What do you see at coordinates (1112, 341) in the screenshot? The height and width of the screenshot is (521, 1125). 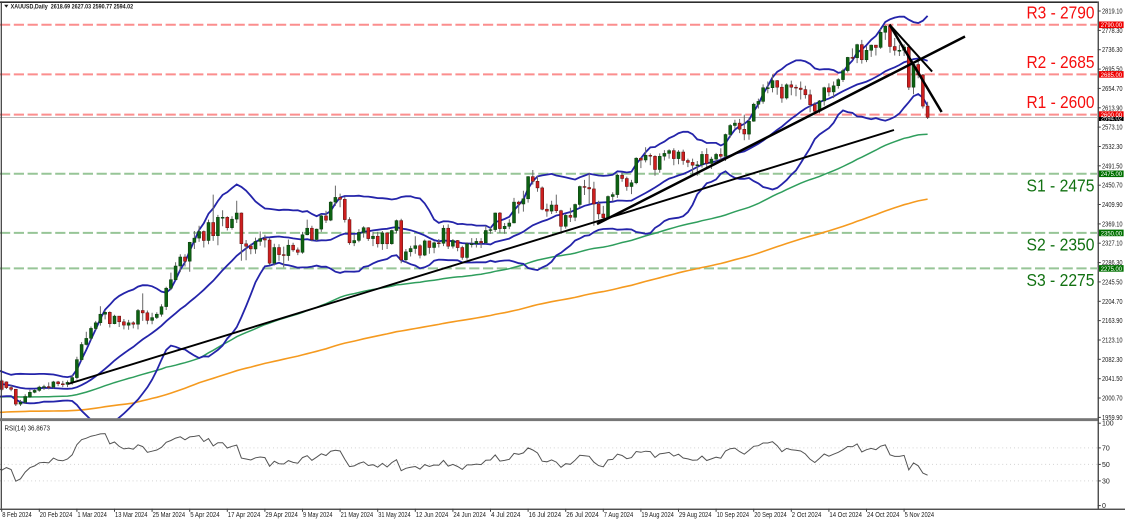 I see `svg-text: 2123.10` at bounding box center [1112, 341].